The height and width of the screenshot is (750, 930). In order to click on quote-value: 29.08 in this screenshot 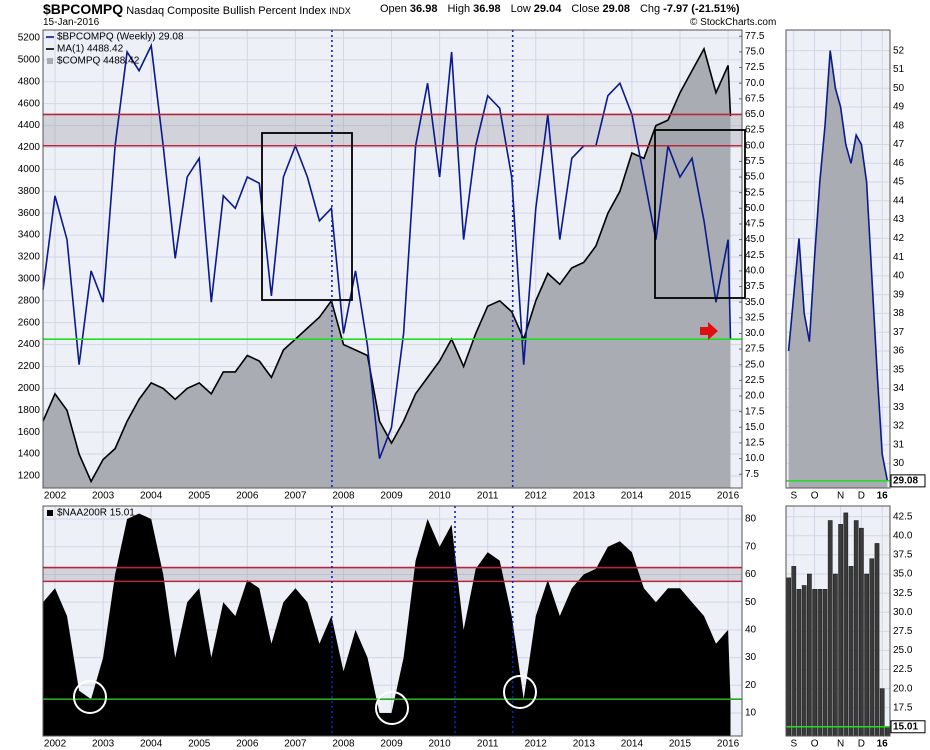, I will do `click(616, 9)`.